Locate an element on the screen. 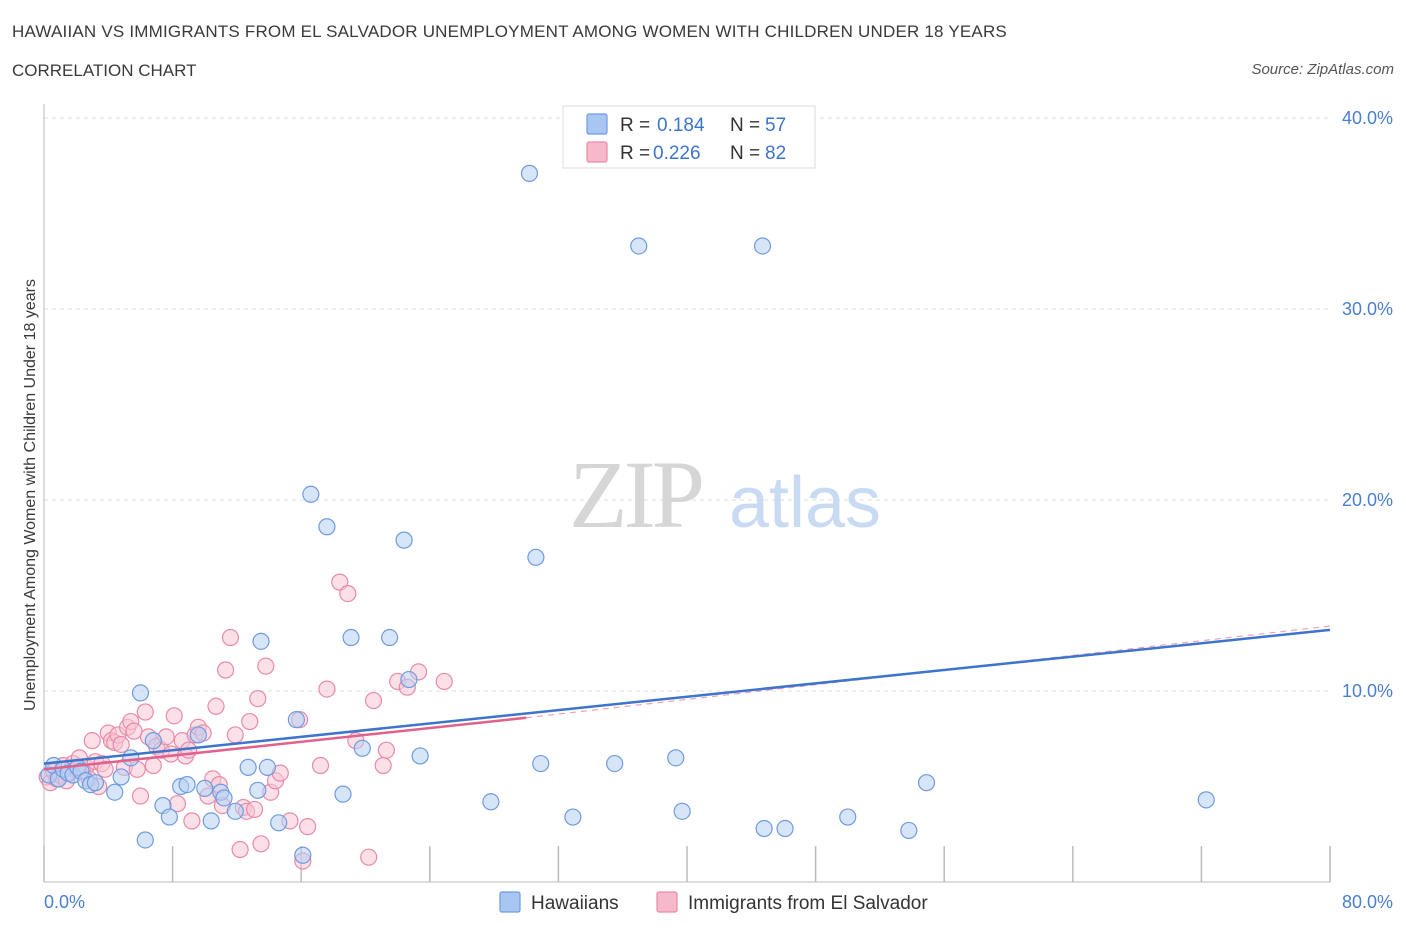  y-tick-label: 10.0% is located at coordinates (1367, 691).